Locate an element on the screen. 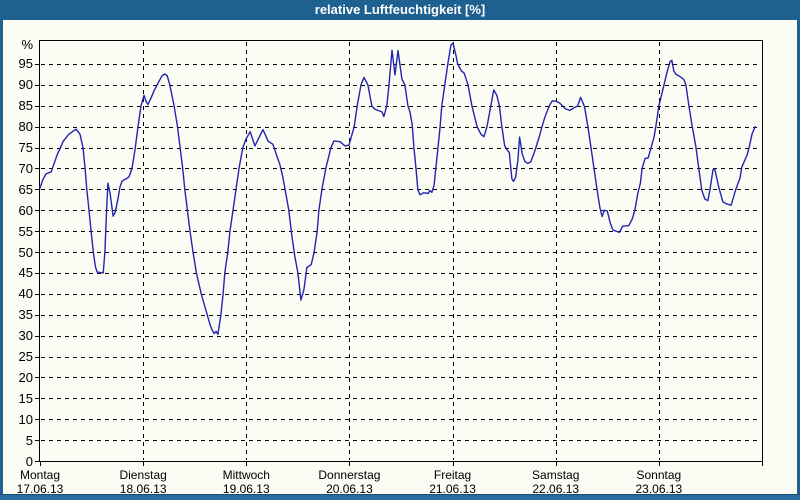 This screenshot has width=800, height=500. day-name: Dienstag is located at coordinates (143, 475).